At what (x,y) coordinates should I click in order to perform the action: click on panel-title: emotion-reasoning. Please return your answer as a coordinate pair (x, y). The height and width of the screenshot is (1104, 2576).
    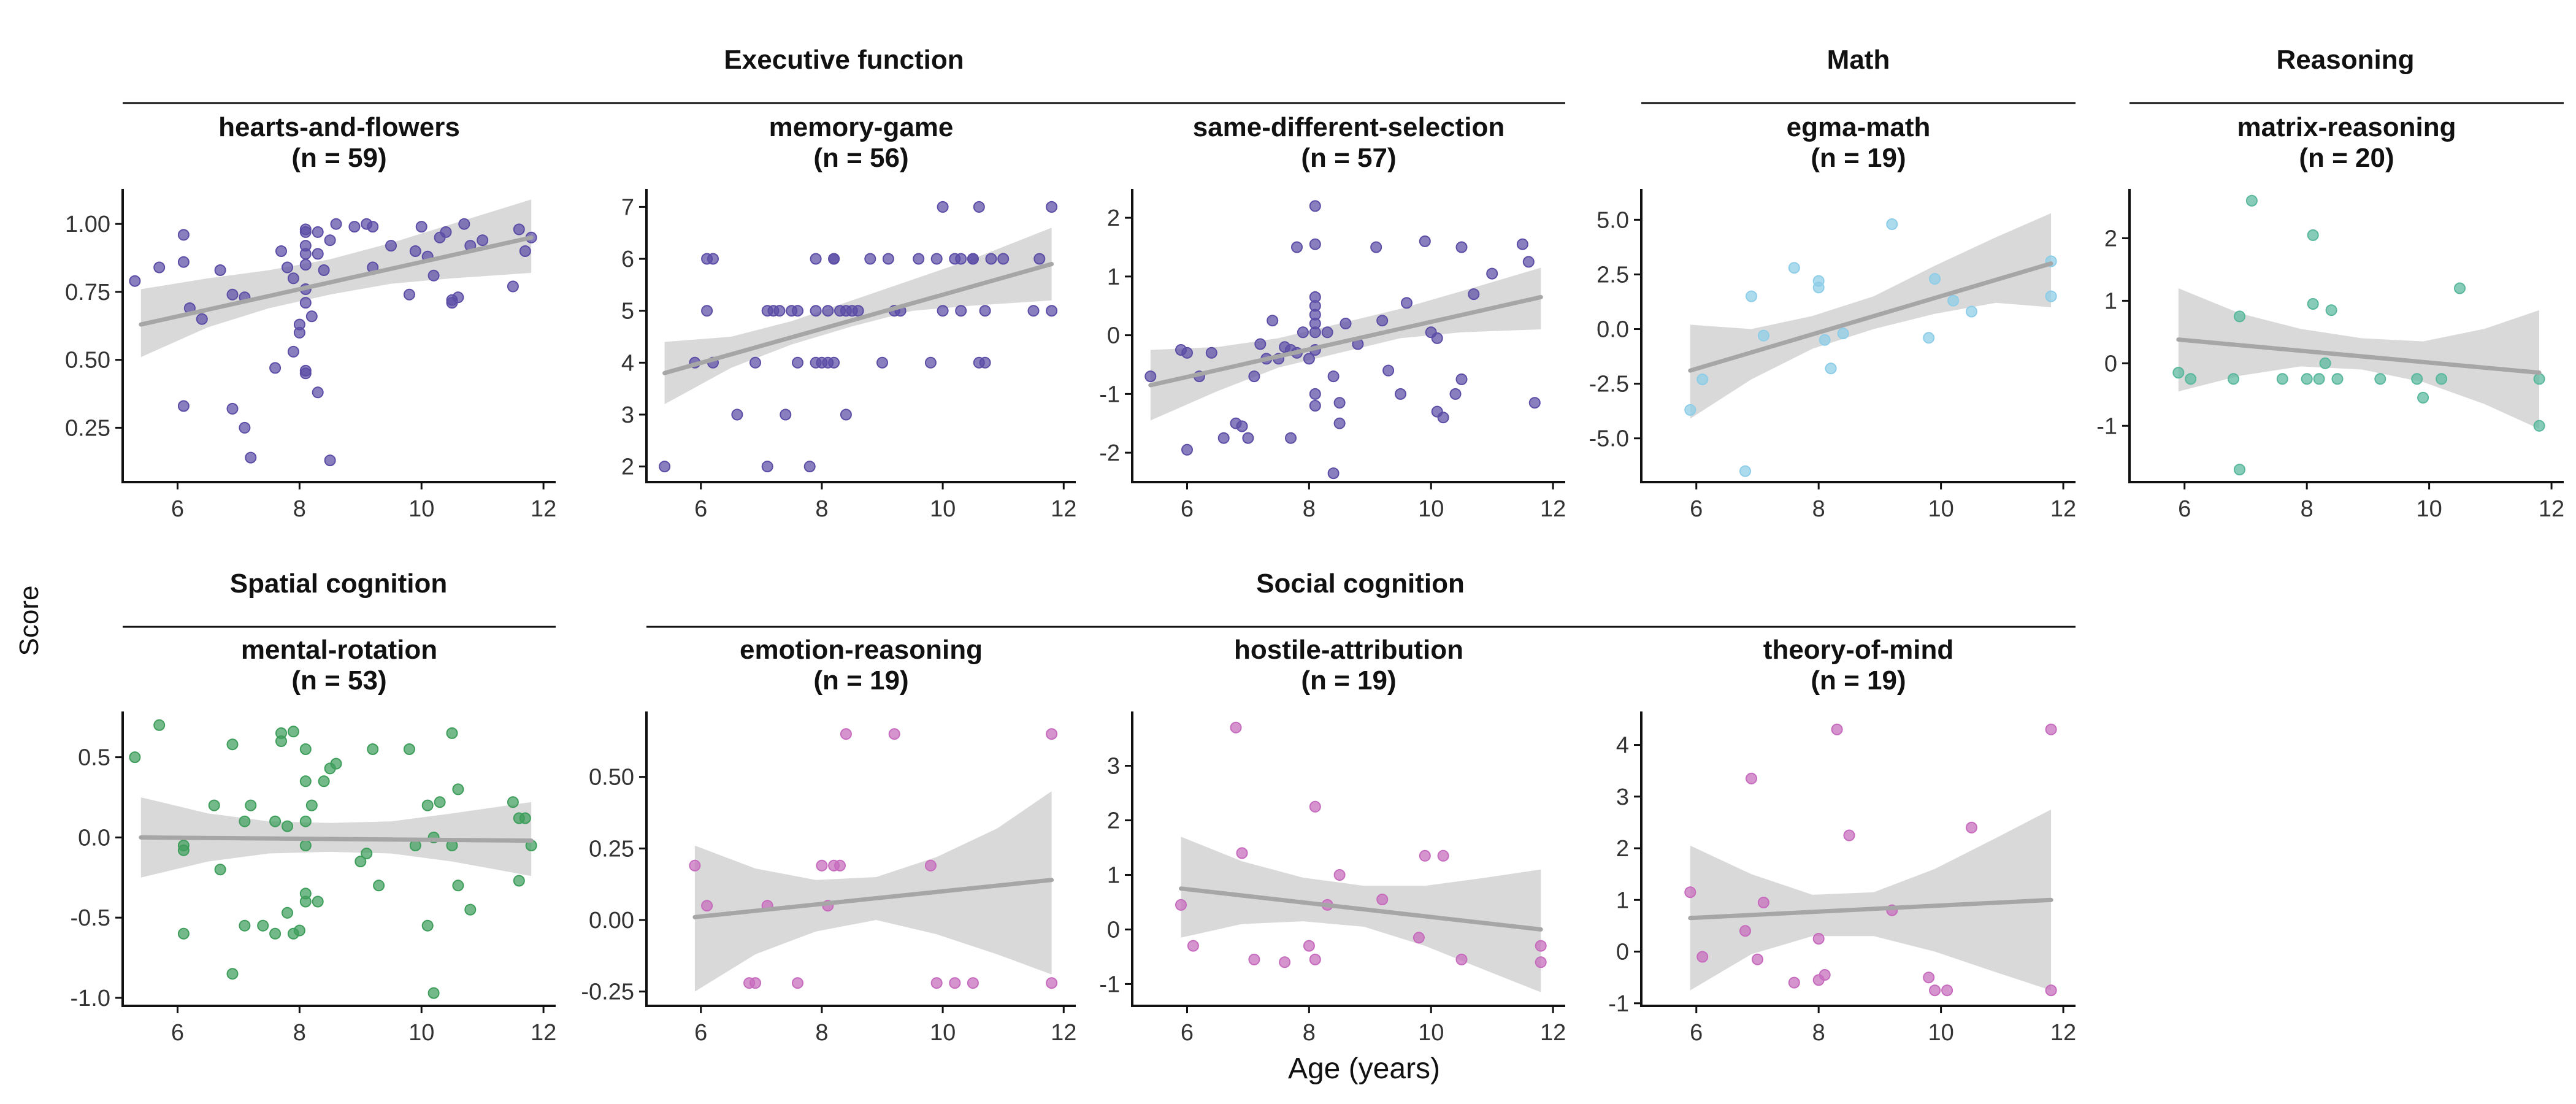
    Looking at the image, I should click on (861, 650).